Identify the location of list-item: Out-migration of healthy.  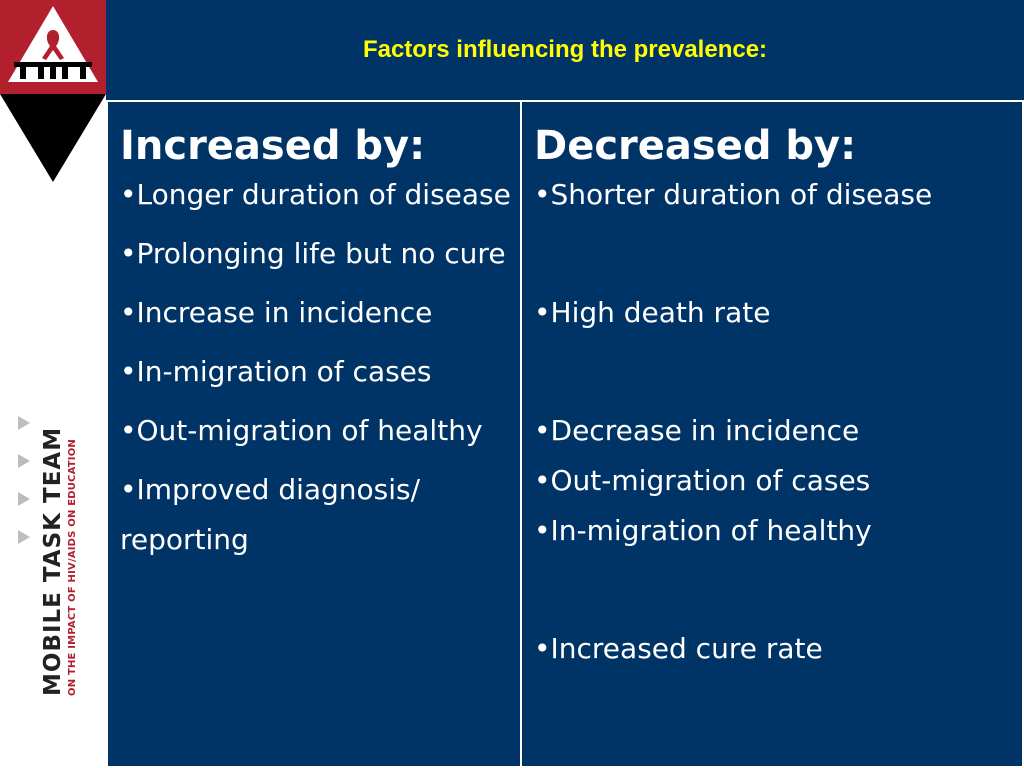
(320, 431).